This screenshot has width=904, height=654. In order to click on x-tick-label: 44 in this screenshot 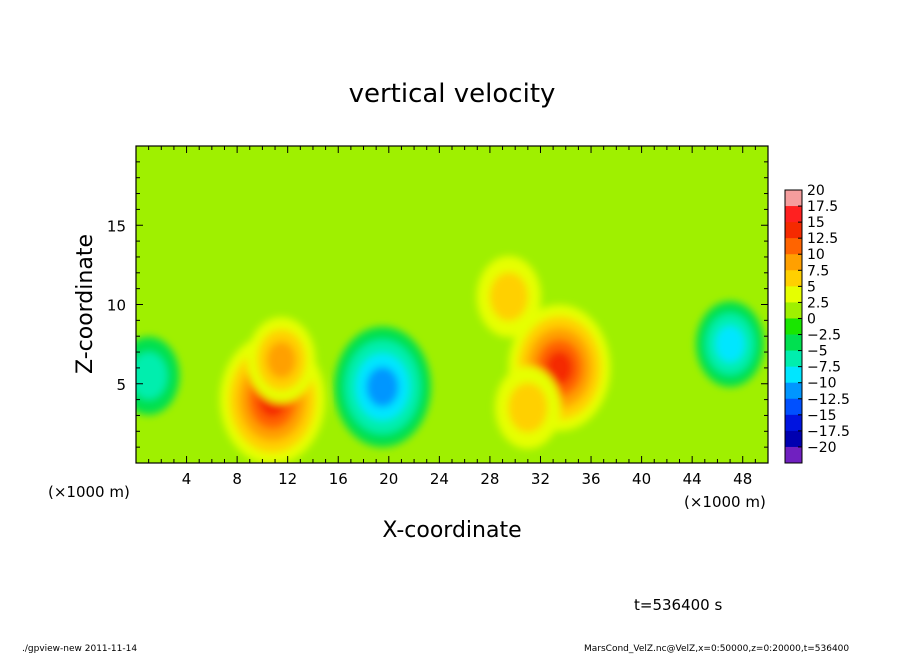, I will do `click(692, 479)`.